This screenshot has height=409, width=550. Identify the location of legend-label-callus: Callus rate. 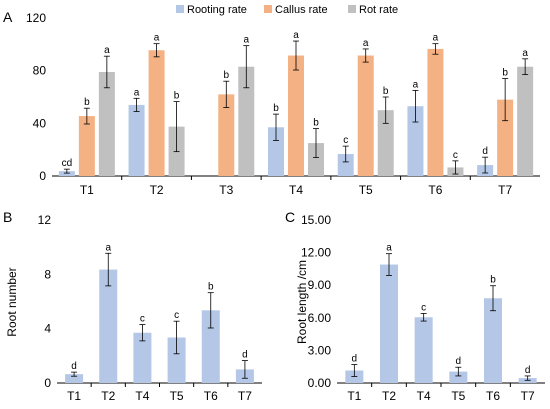
(301, 10).